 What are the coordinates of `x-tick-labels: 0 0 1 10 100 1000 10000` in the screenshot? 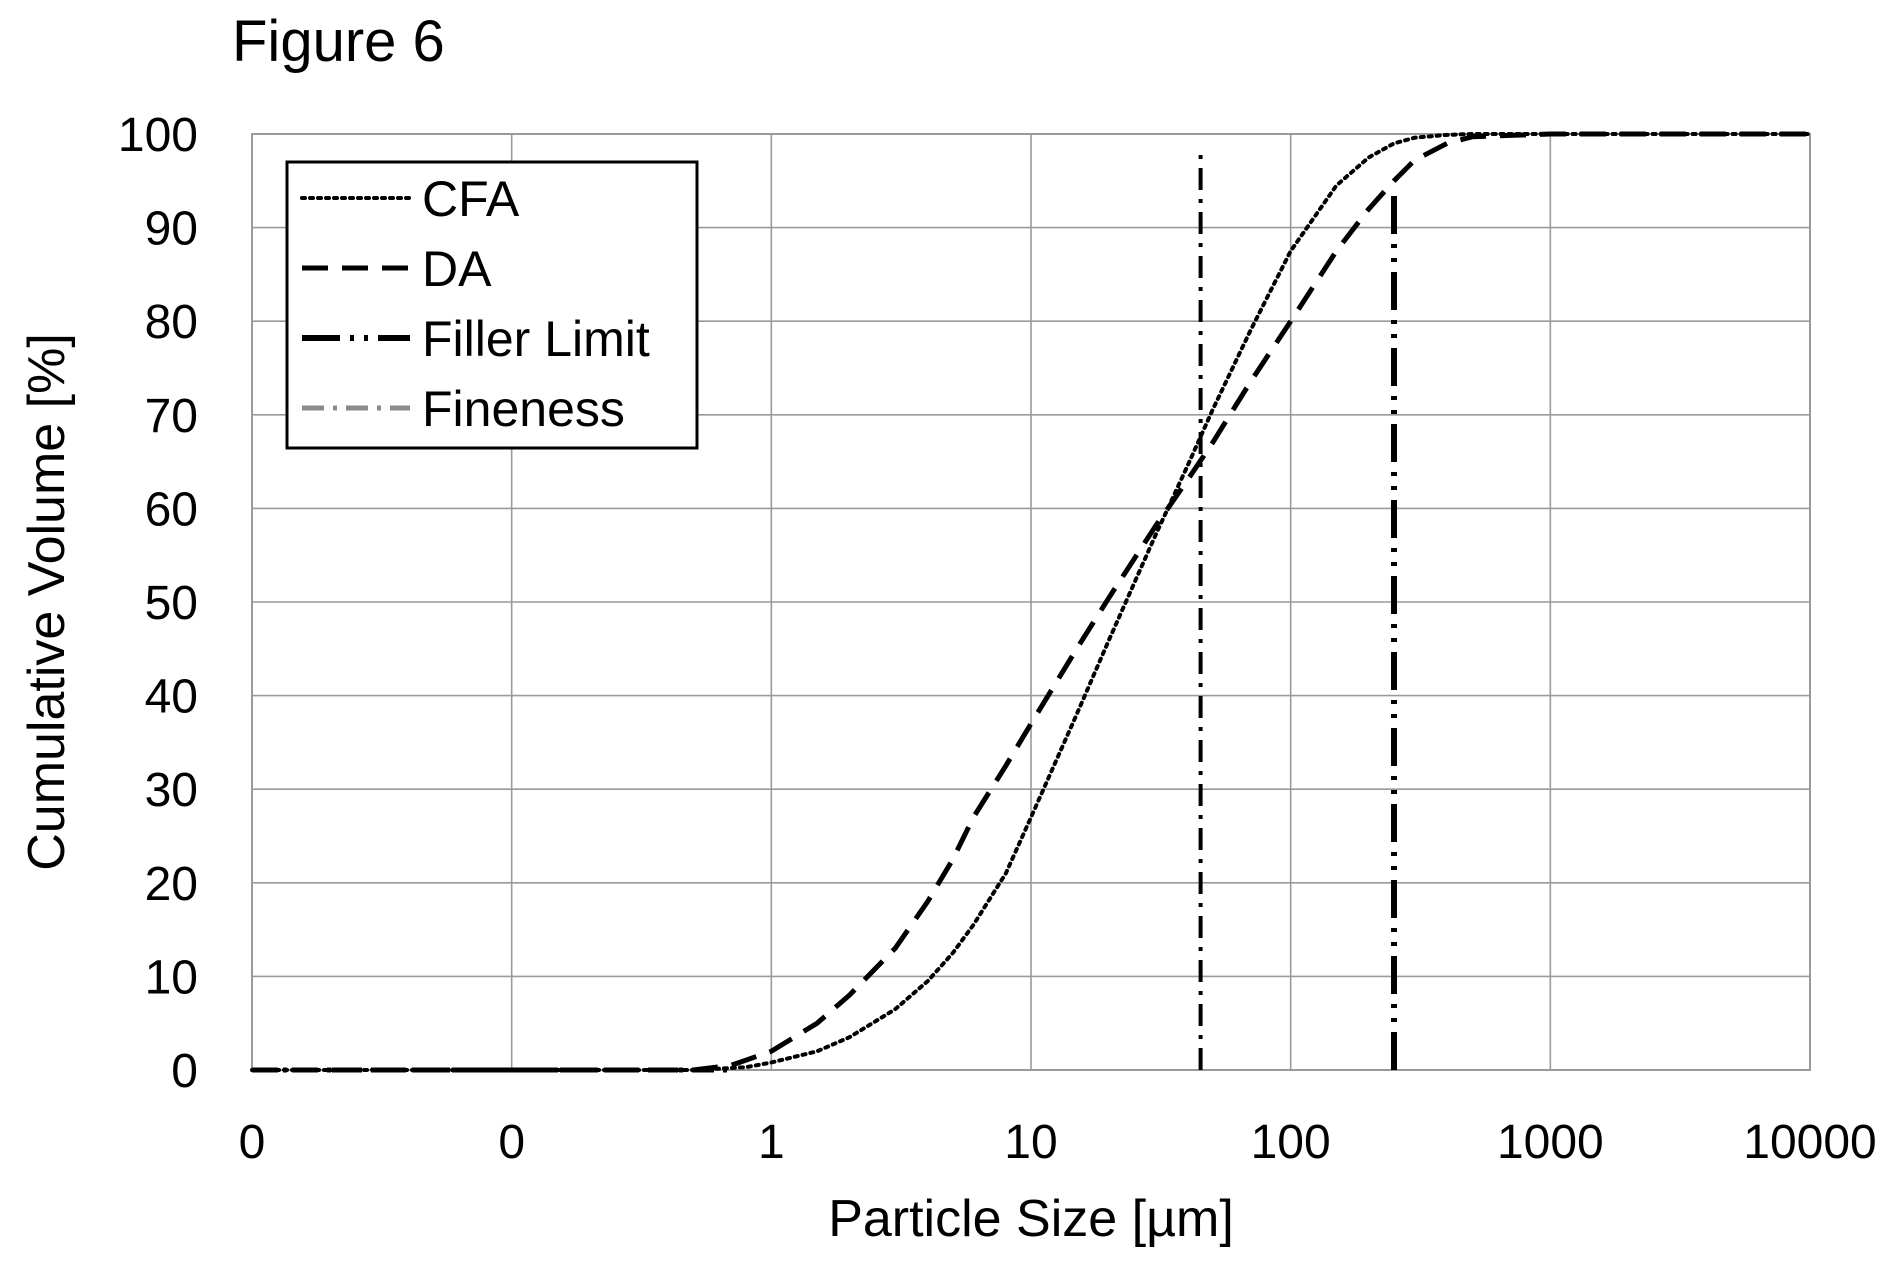 It's located at (1058, 1142).